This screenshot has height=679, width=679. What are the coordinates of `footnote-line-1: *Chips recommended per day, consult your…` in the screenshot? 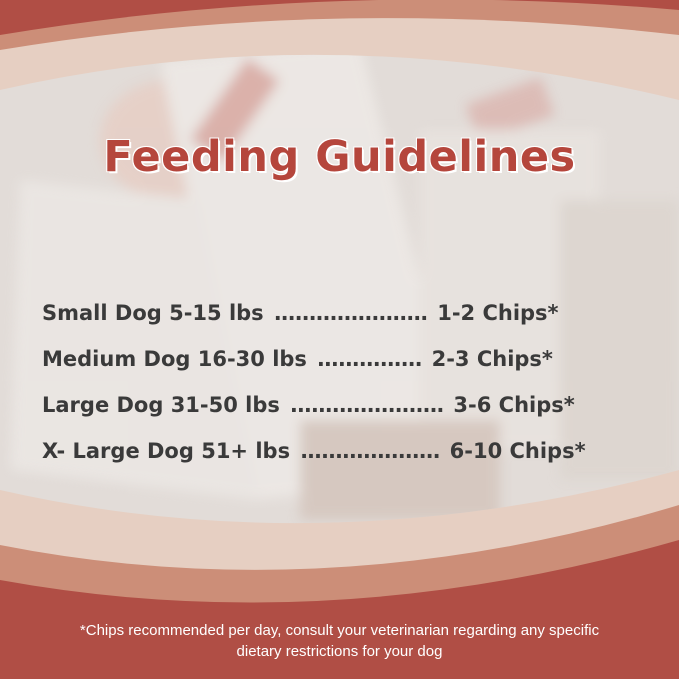 It's located at (339, 630).